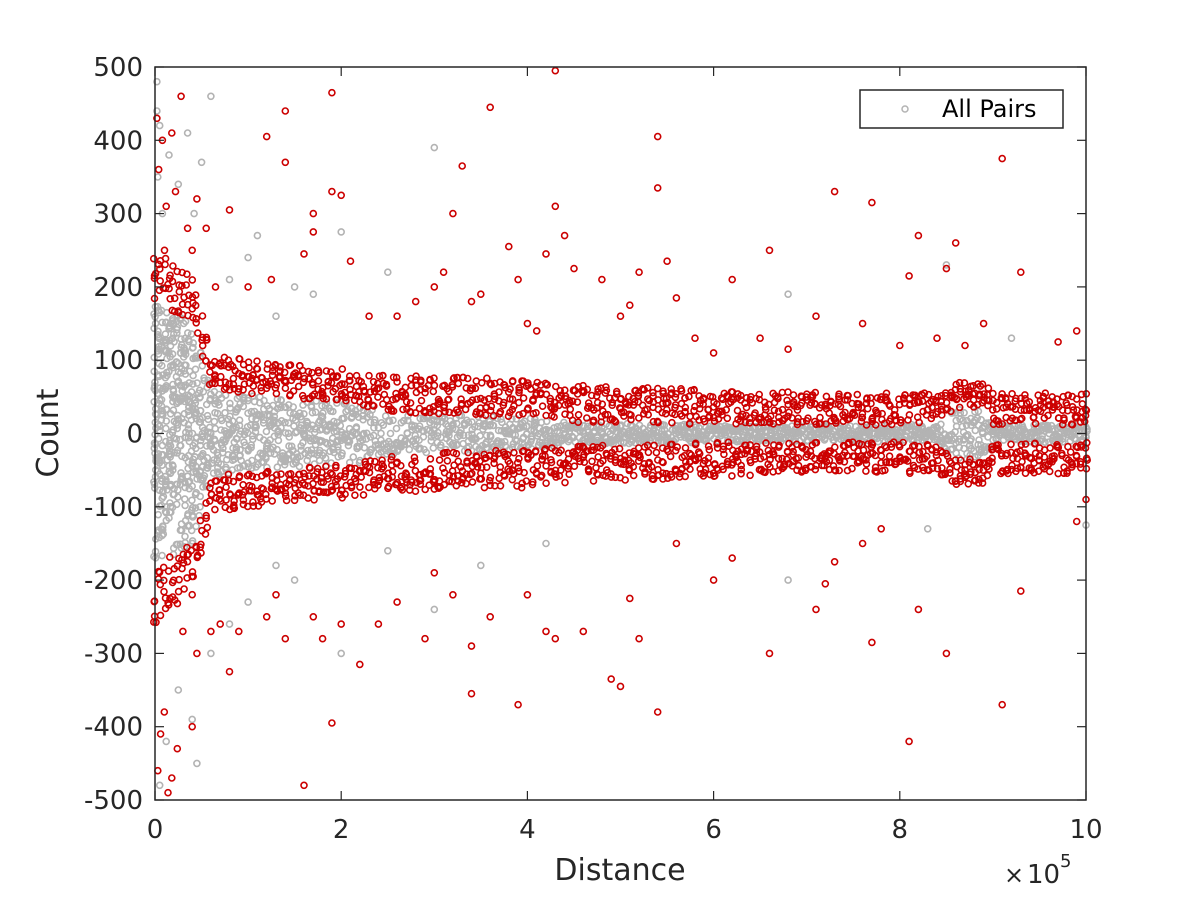 This screenshot has width=1200, height=900. Describe the element at coordinates (48, 432) in the screenshot. I see `y-axis-label: Count` at that location.